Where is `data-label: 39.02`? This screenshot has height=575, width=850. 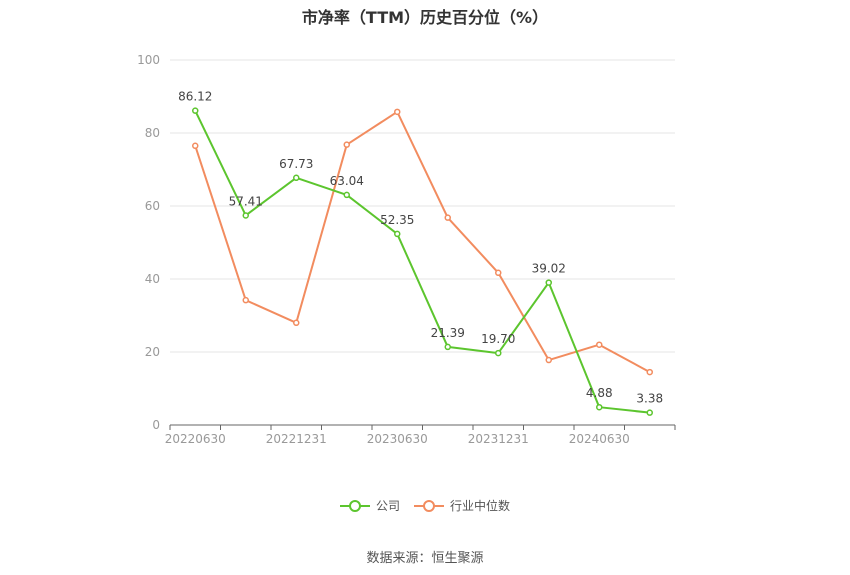
data-label: 39.02 is located at coordinates (549, 269).